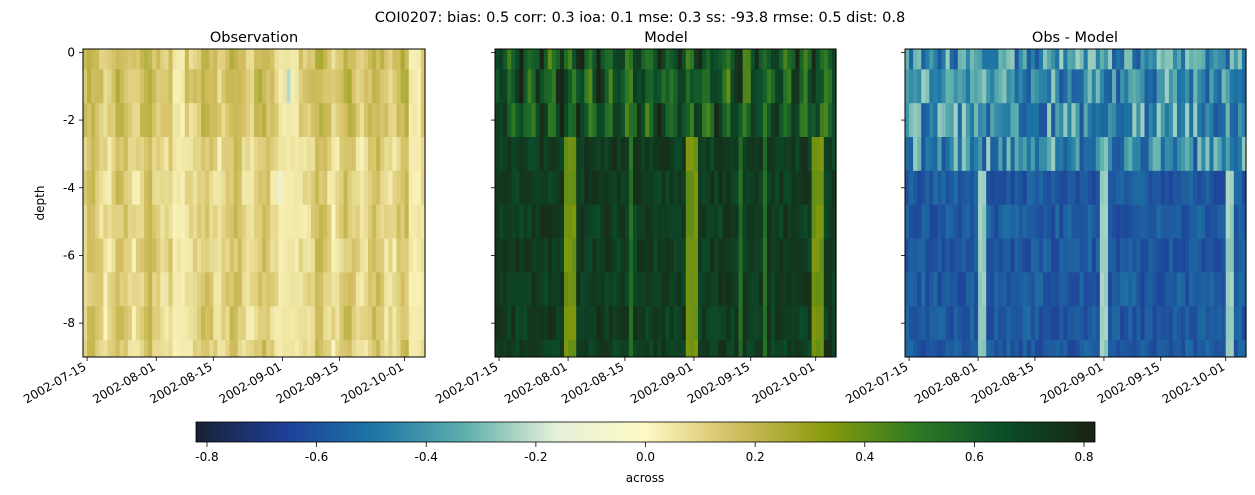 The image size is (1255, 495). I want to click on x-tick-label: 2002-09-01, so click(250, 382).